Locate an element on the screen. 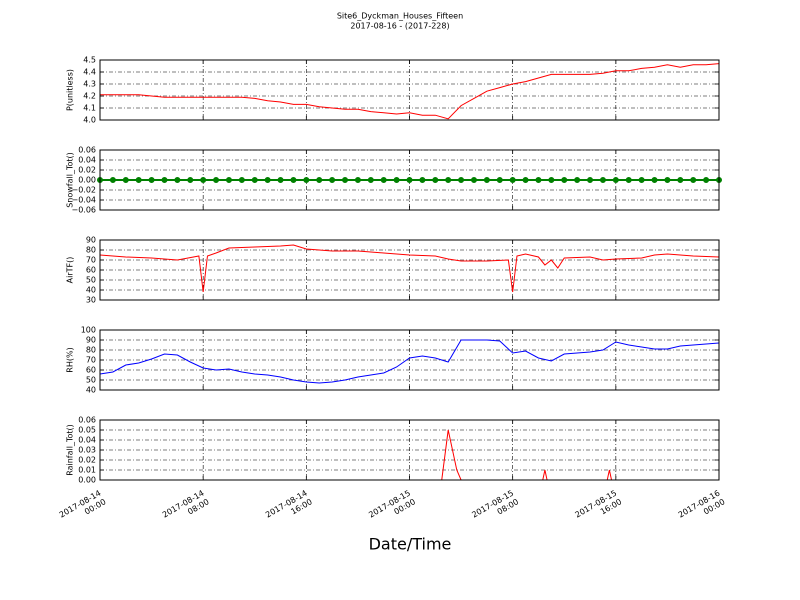  y-tick-label: 4.5 is located at coordinates (89, 60).